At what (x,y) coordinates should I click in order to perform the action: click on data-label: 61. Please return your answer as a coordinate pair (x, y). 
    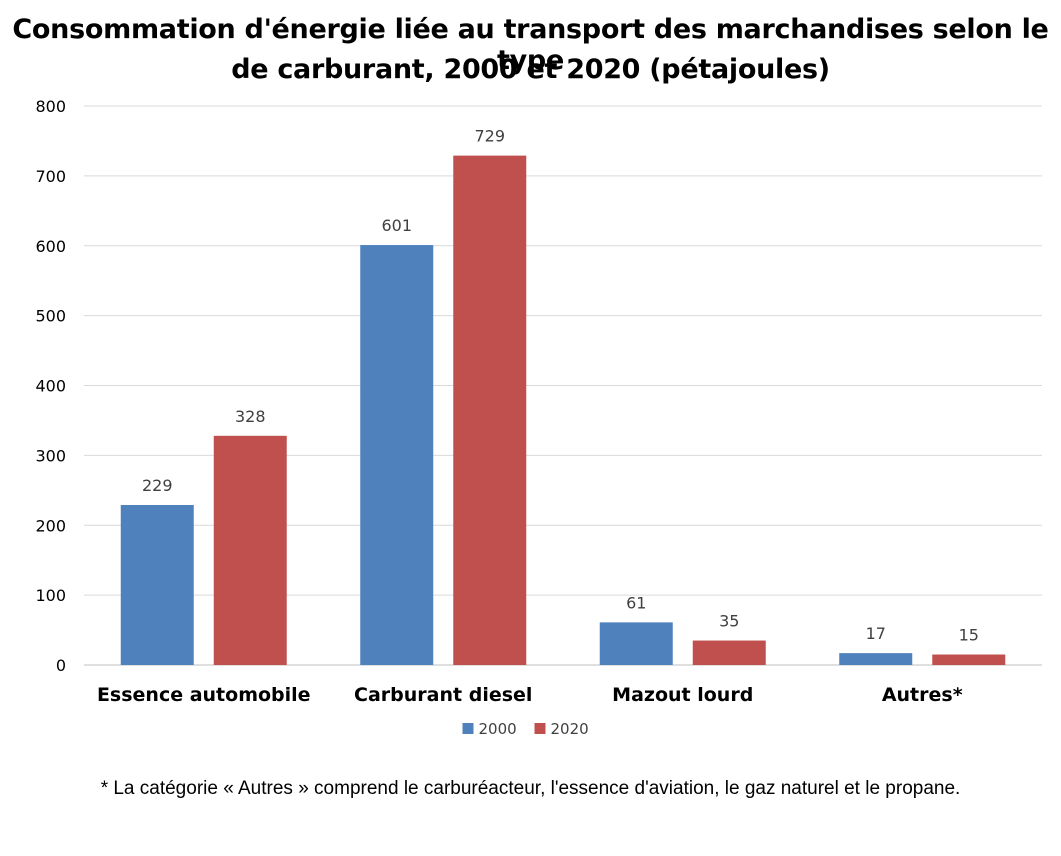
    Looking at the image, I should click on (636, 602).